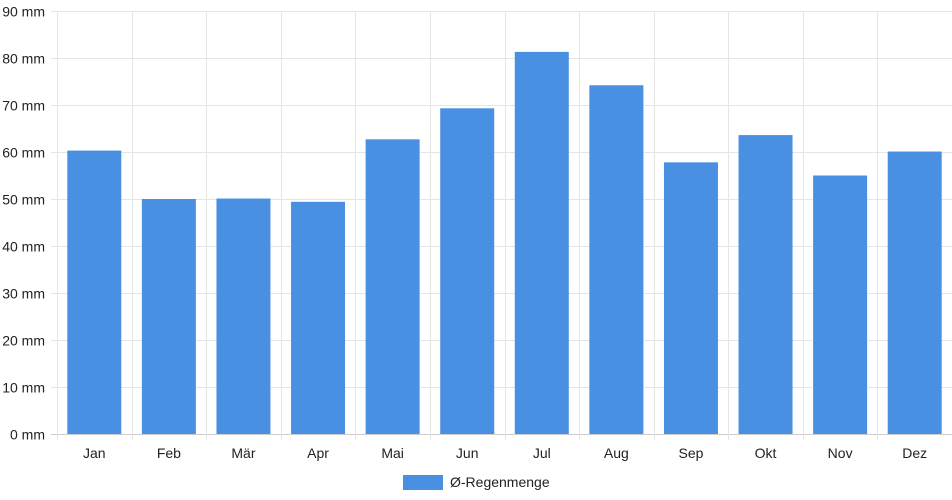  Describe the element at coordinates (766, 453) in the screenshot. I see `x-tick-label: Okt` at that location.